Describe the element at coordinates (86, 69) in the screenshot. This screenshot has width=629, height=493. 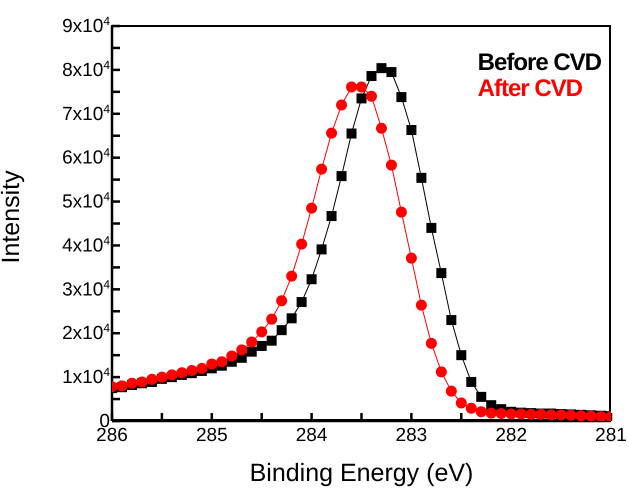
I see `y-tick-label: 8x10$^{4}$` at that location.